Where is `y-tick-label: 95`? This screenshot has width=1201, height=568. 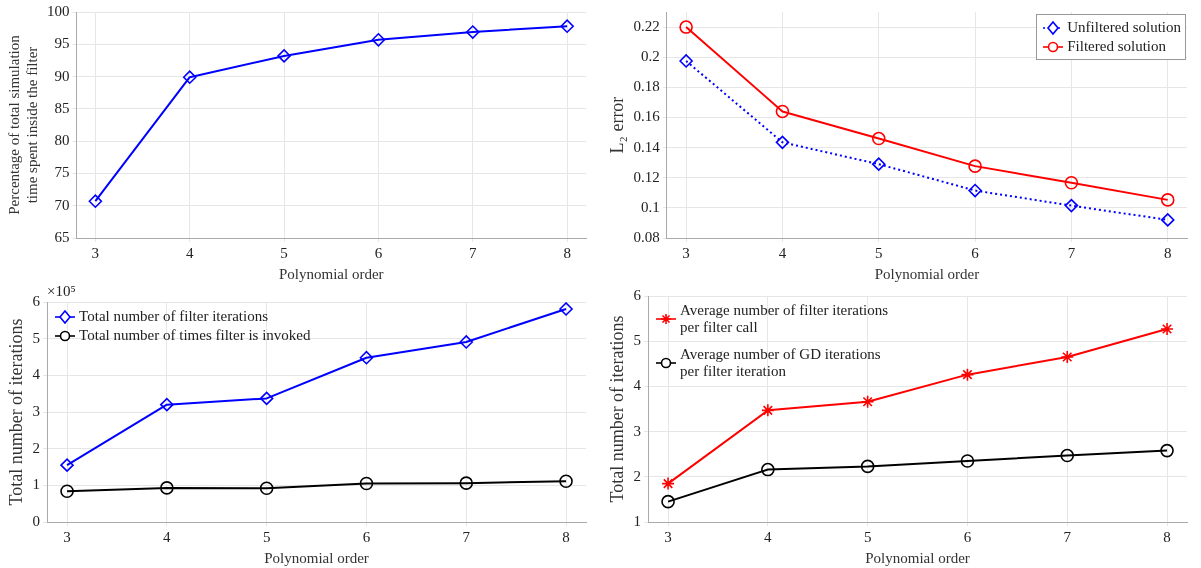
y-tick-label: 95 is located at coordinates (62, 43).